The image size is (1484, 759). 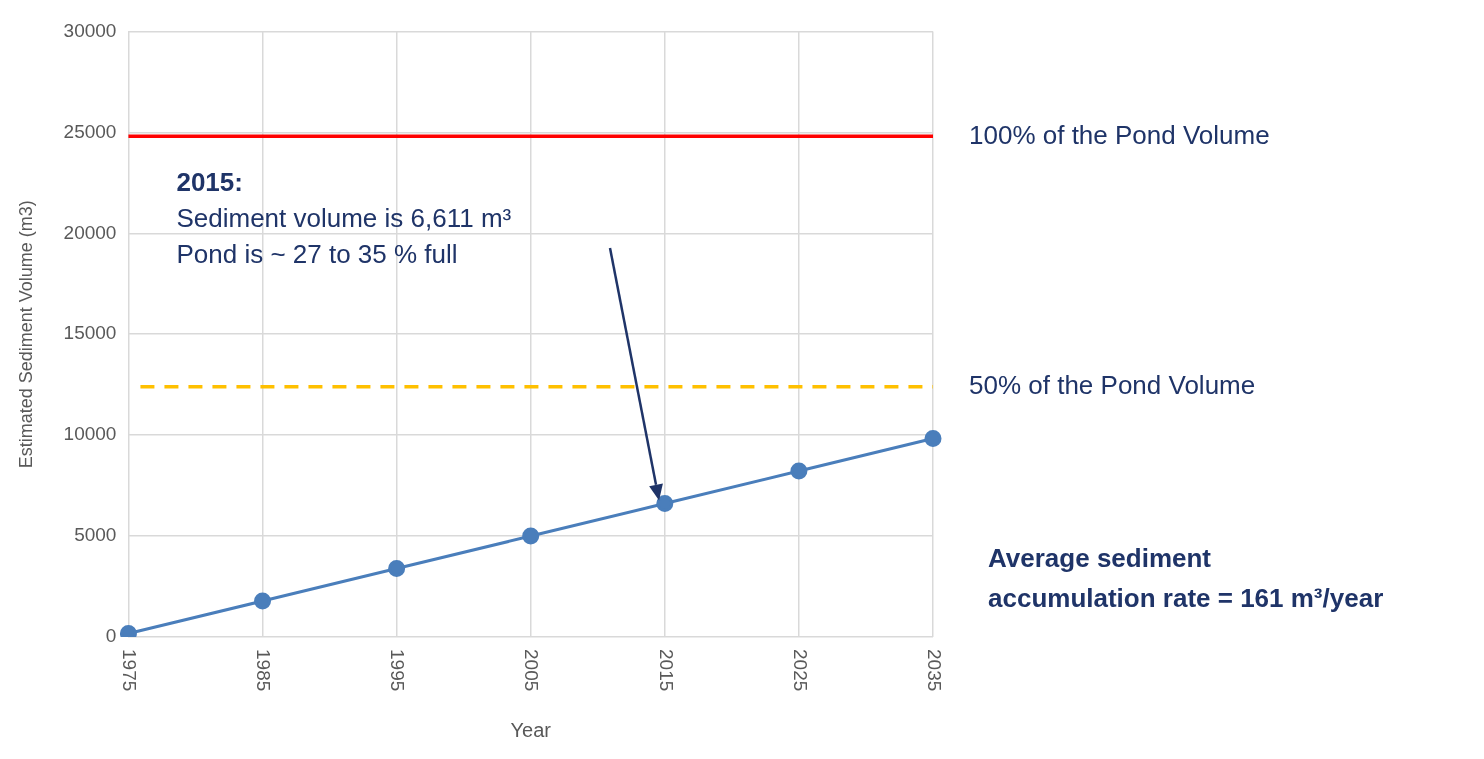 I want to click on y-tick-label: 10000, so click(x=90, y=434).